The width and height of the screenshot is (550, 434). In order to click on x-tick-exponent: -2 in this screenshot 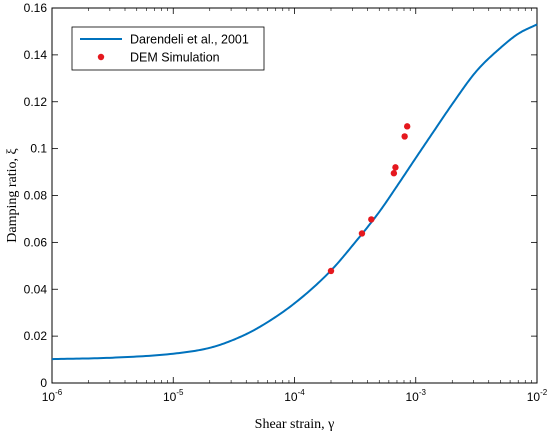, I will do `click(544, 392)`.